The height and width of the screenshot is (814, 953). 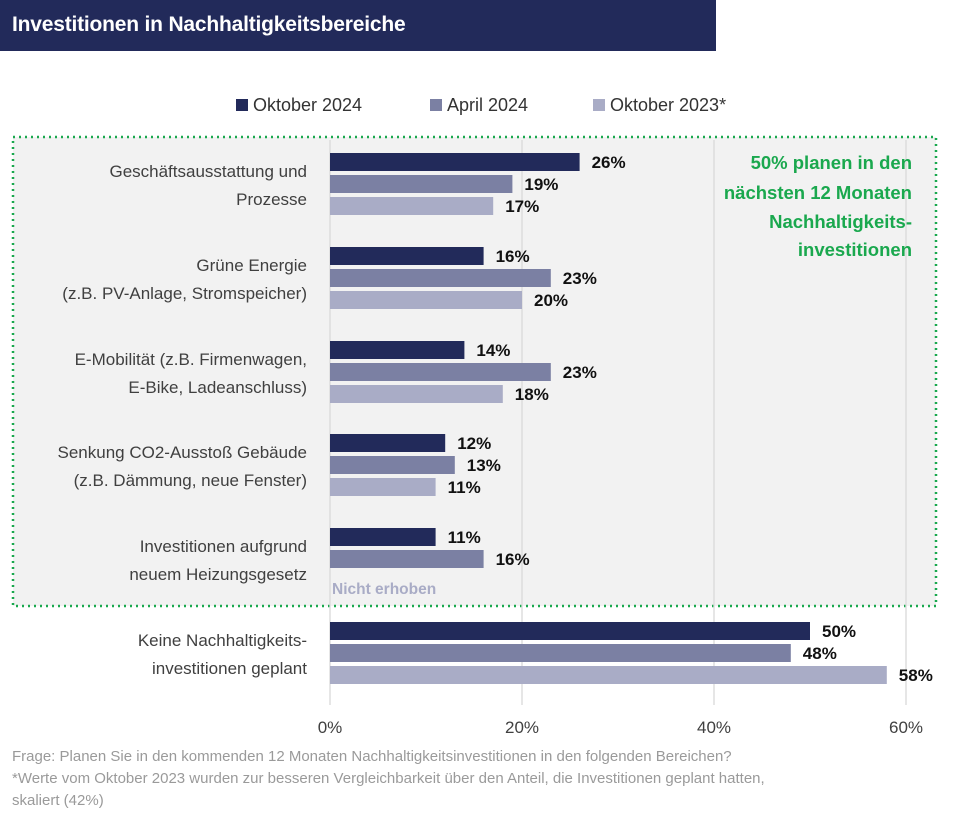 I want to click on callout-text: 50% planen in den, so click(x=831, y=162).